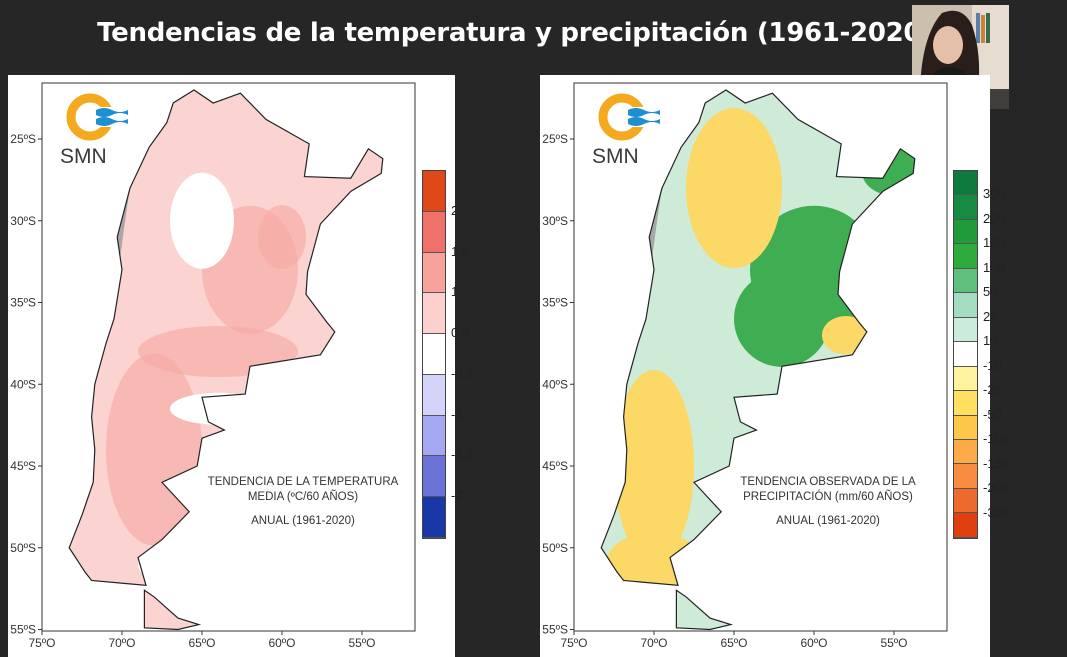 Image resolution: width=1067 pixels, height=657 pixels. What do you see at coordinates (457, 496) in the screenshot?
I see `legend-label: -2` at bounding box center [457, 496].